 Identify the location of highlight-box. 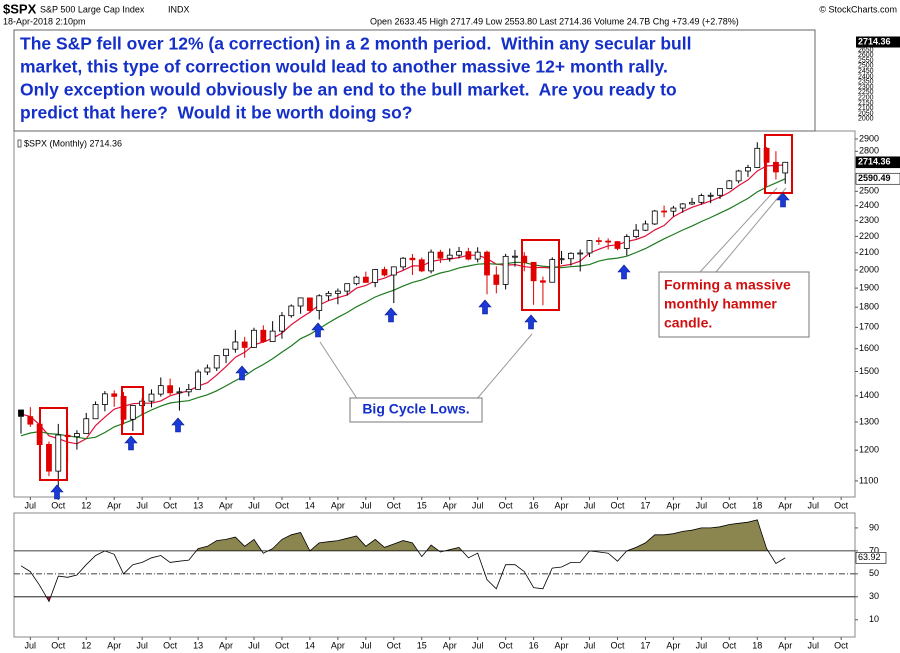
(53, 444).